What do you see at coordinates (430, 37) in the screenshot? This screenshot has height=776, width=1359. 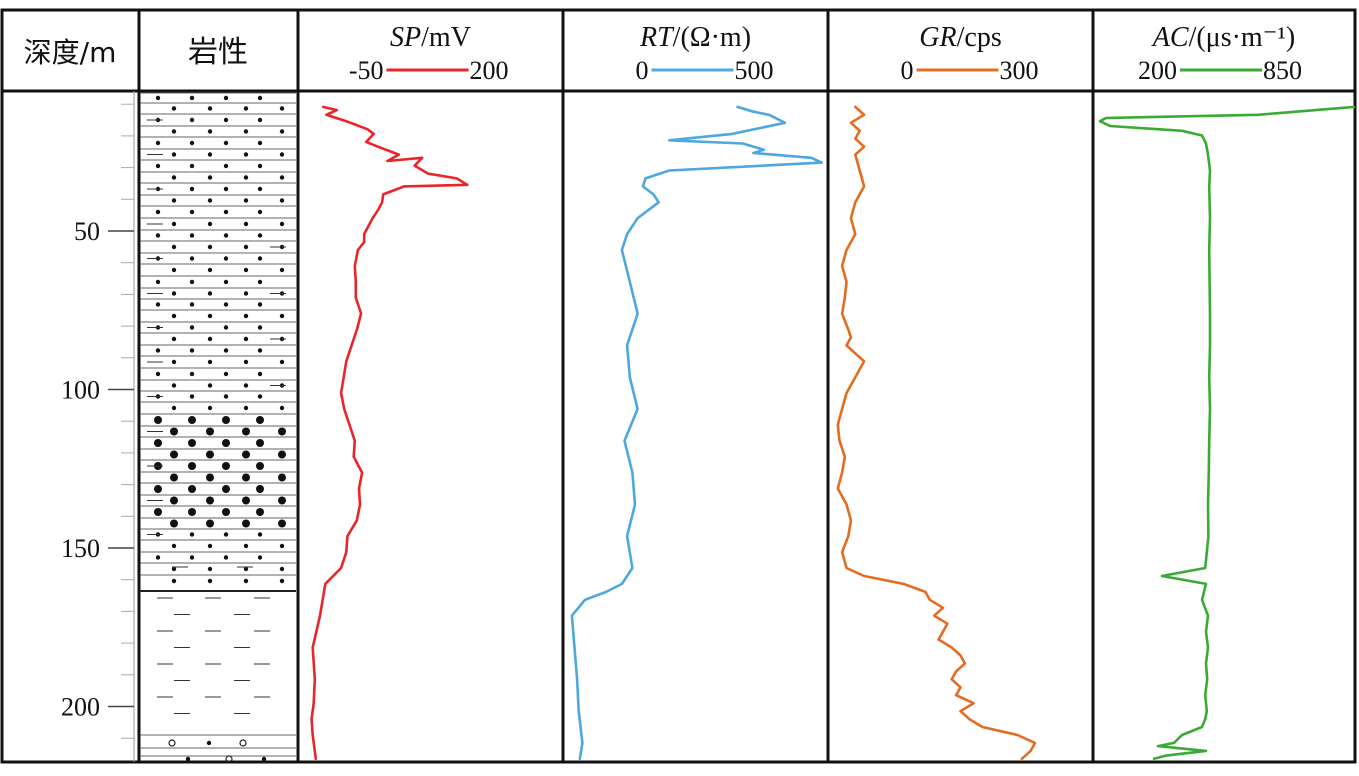 I see `track-title: SP/mV` at bounding box center [430, 37].